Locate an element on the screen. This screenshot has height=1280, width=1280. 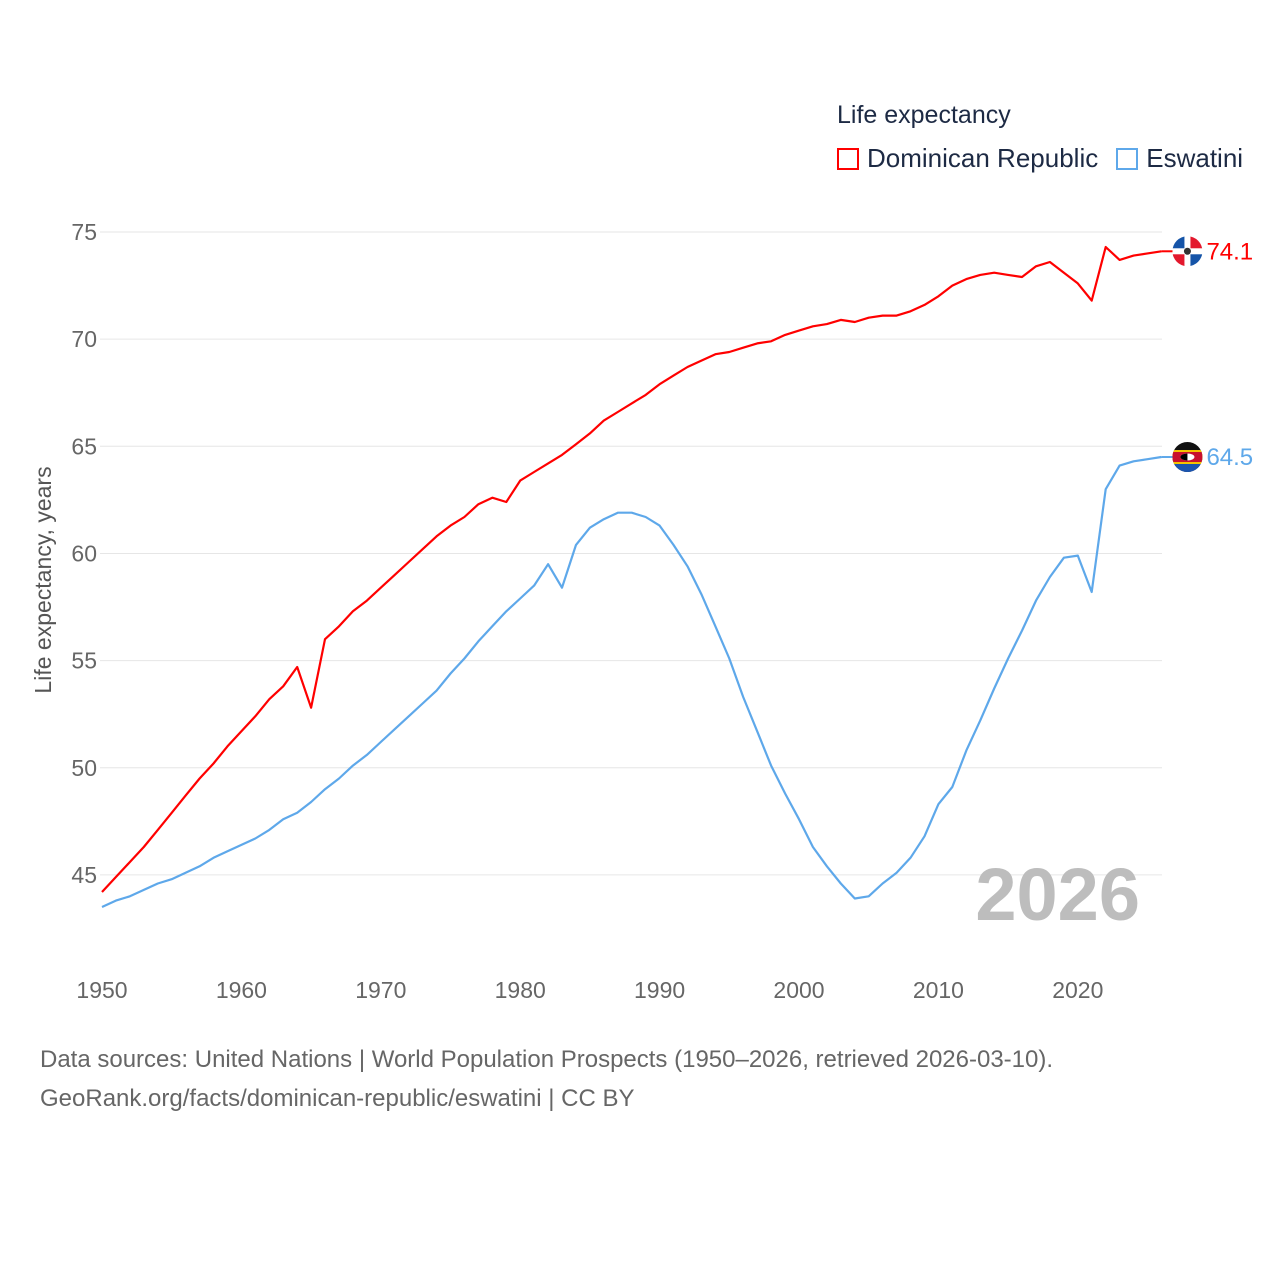
x-tick-label: 2000 is located at coordinates (798, 990).